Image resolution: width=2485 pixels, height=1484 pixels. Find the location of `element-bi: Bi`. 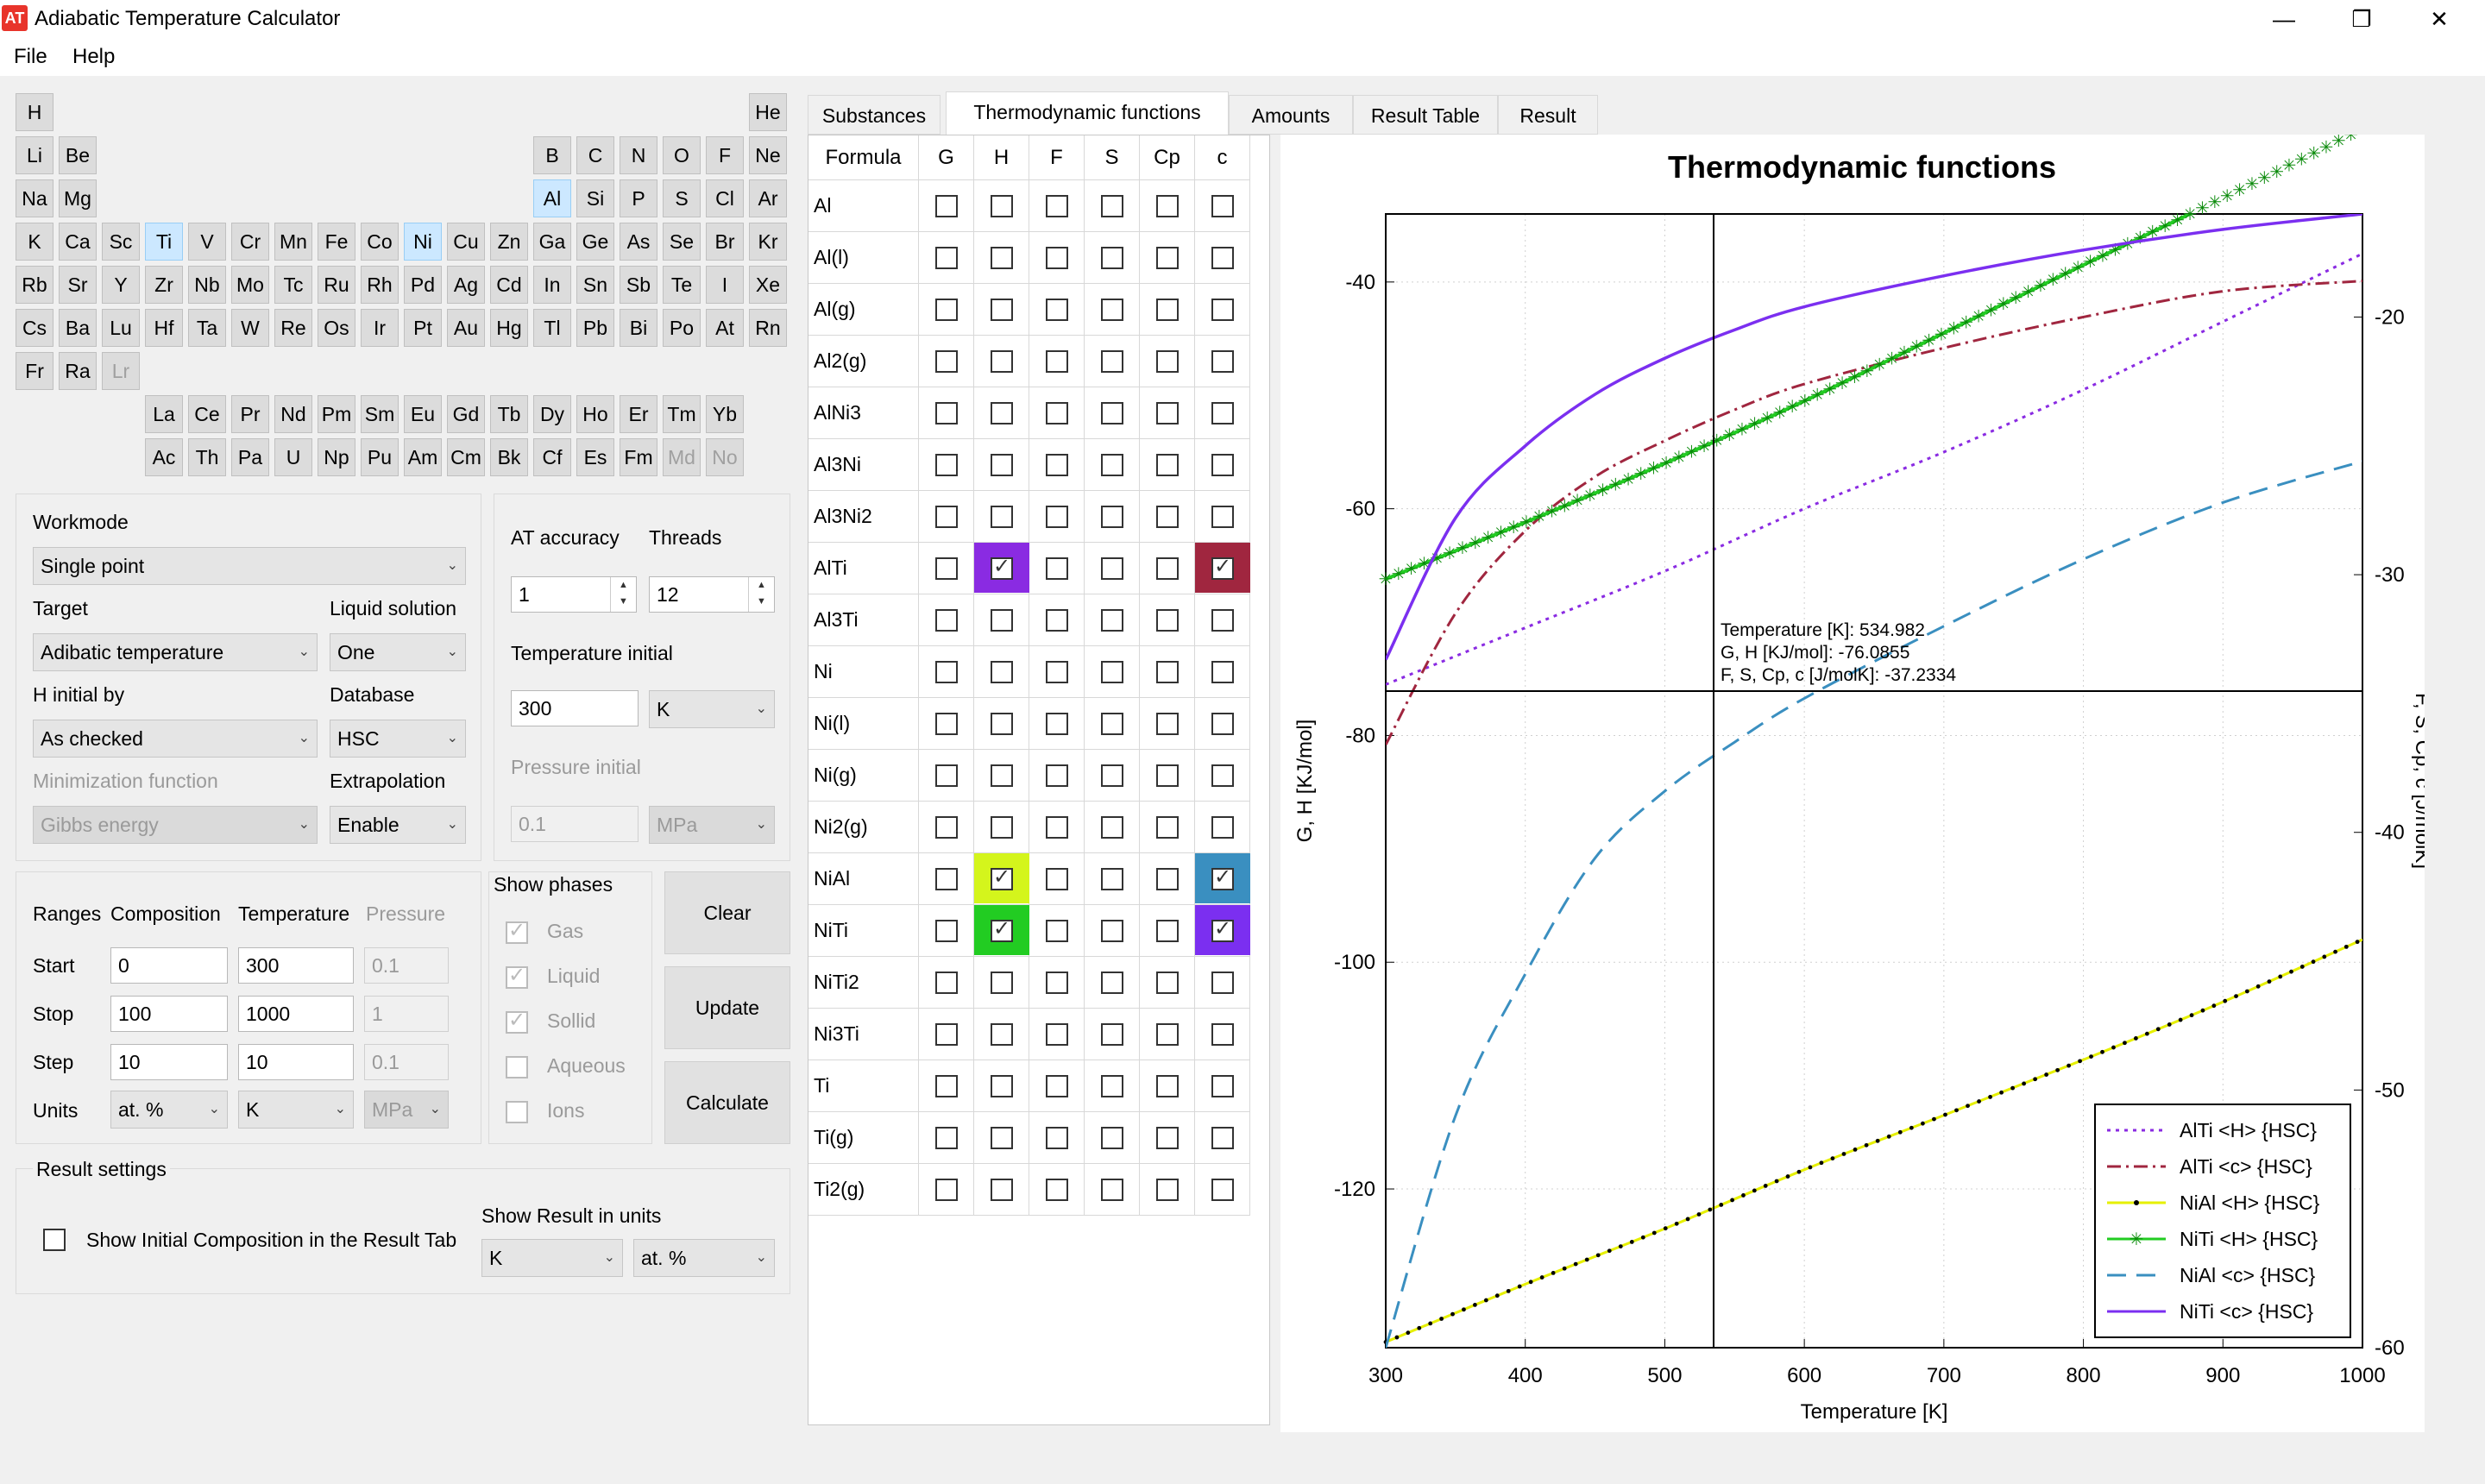

element-bi: Bi is located at coordinates (638, 328).